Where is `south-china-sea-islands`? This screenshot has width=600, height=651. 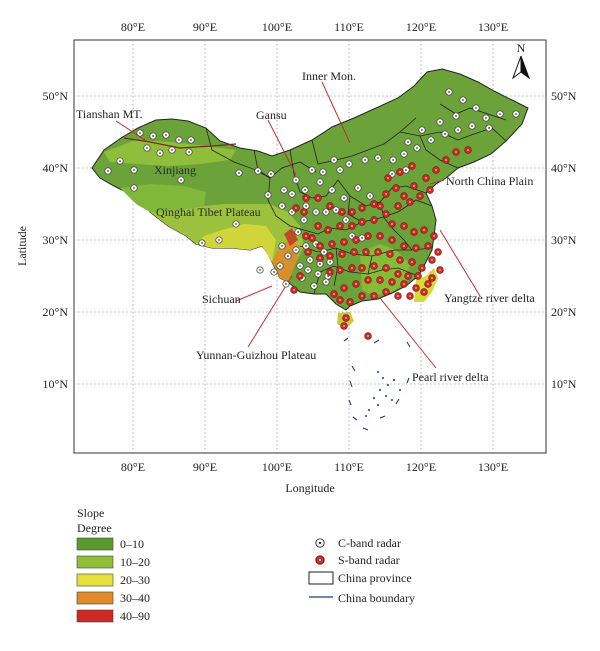
south-china-sea-islands is located at coordinates (383, 394).